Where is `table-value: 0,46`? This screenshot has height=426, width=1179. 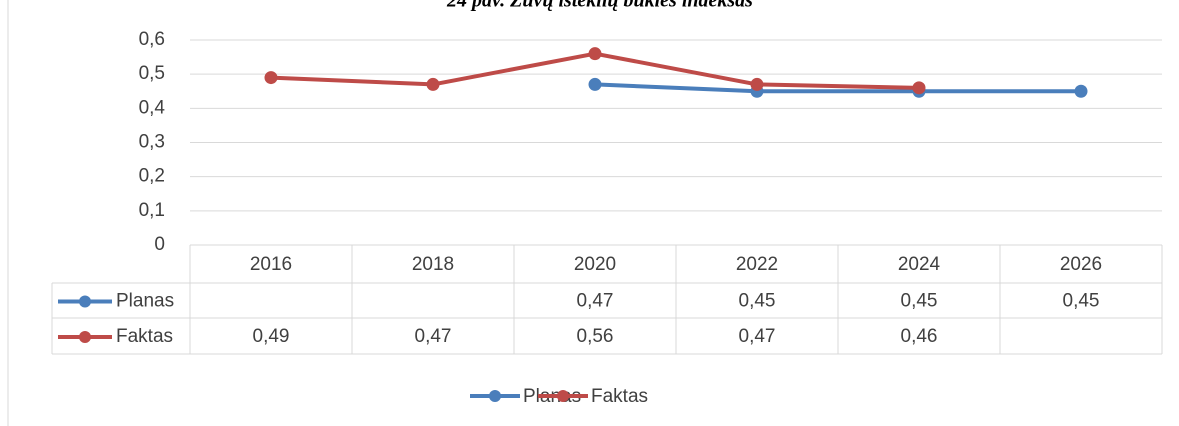 table-value: 0,46 is located at coordinates (919, 336).